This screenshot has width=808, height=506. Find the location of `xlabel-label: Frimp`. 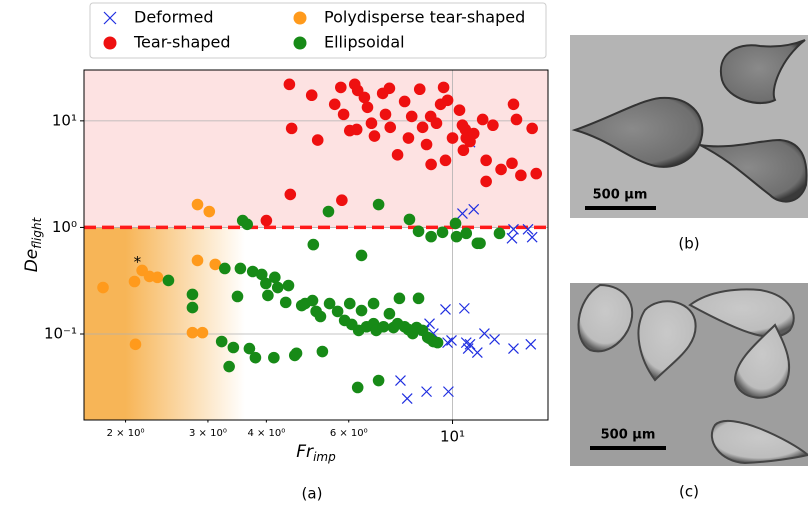

xlabel-label: Frimp is located at coordinates (316, 453).